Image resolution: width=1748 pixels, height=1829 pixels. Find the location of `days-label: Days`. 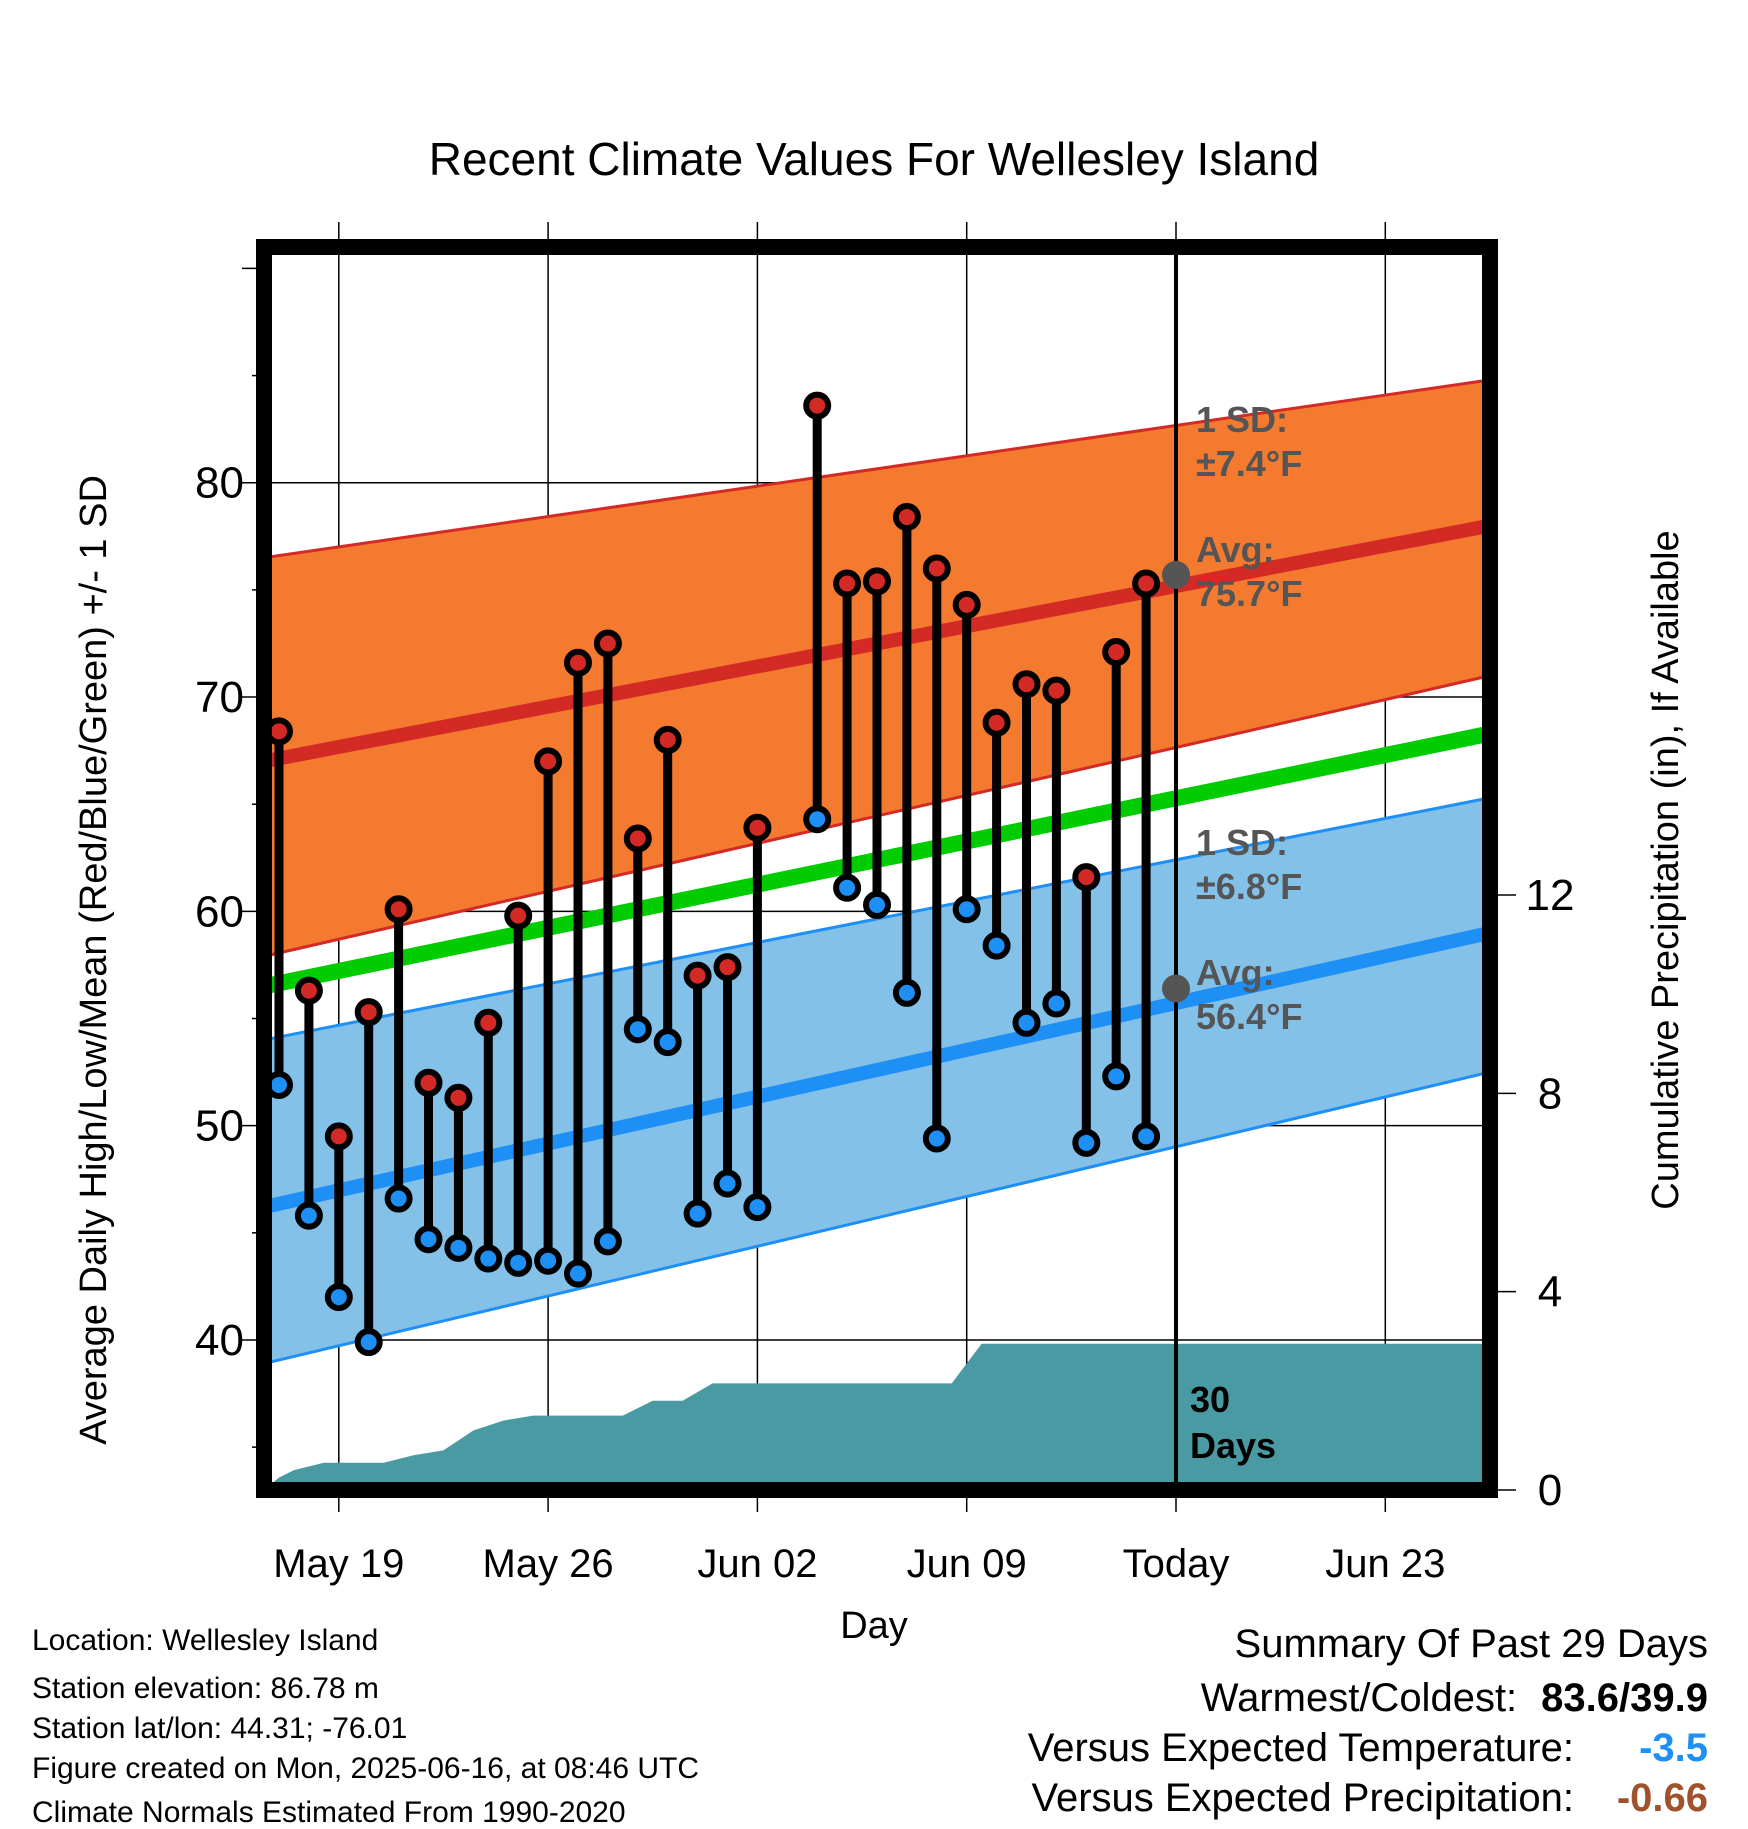

days-label: Days is located at coordinates (1233, 1445).